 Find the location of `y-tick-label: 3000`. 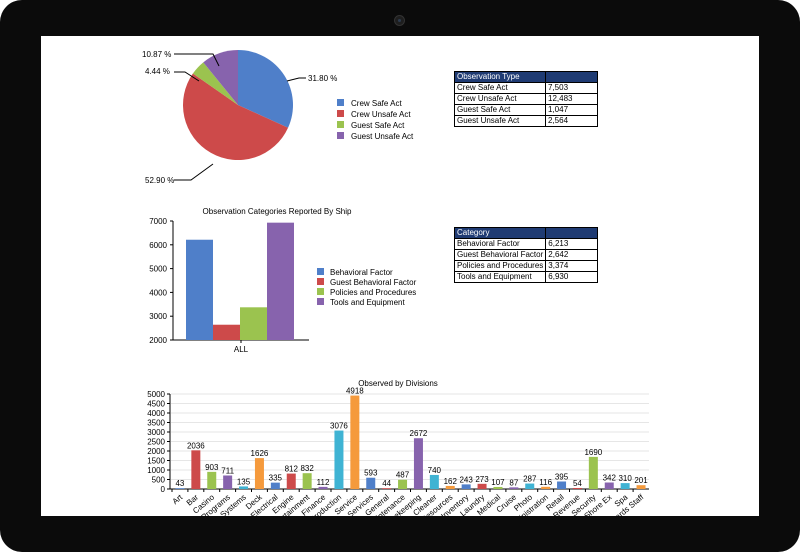

y-tick-label: 3000 is located at coordinates (158, 316).